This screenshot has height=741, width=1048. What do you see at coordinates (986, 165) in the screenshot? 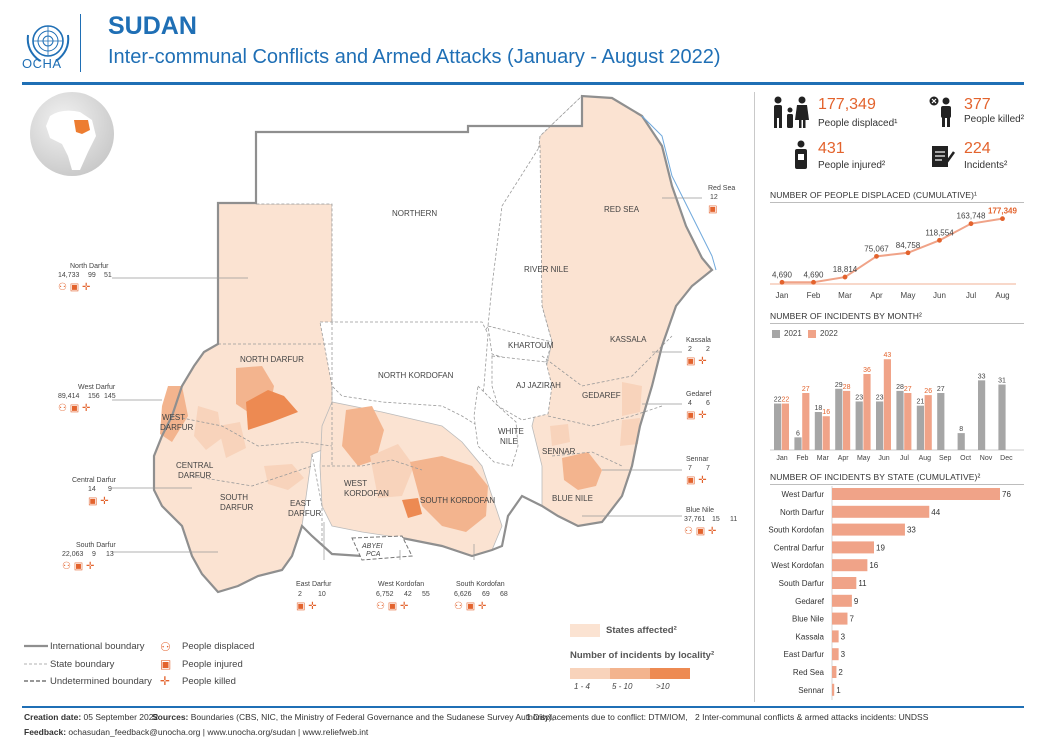
I see `incidents-label: Incidents²` at bounding box center [986, 165].